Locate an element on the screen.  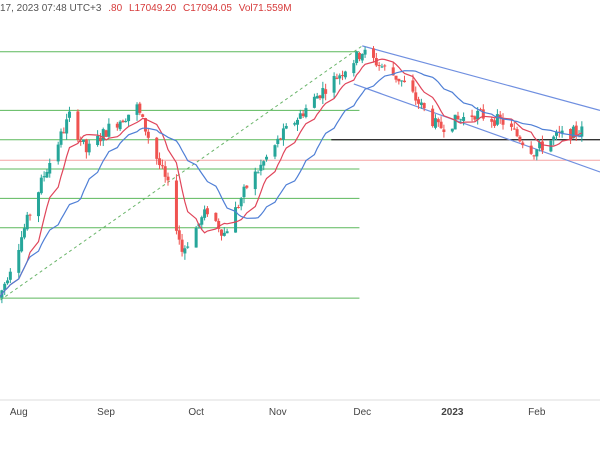
x-tick-label-sep: Sep is located at coordinates (106, 412).